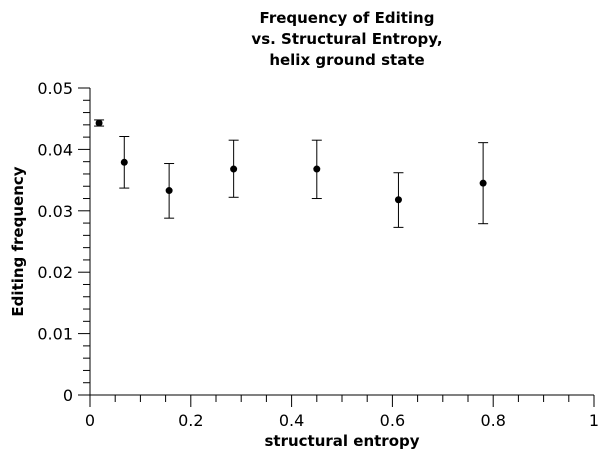 This screenshot has width=600, height=457. Describe the element at coordinates (347, 18) in the screenshot. I see `chart-title-line: Frequency of Editing` at that location.